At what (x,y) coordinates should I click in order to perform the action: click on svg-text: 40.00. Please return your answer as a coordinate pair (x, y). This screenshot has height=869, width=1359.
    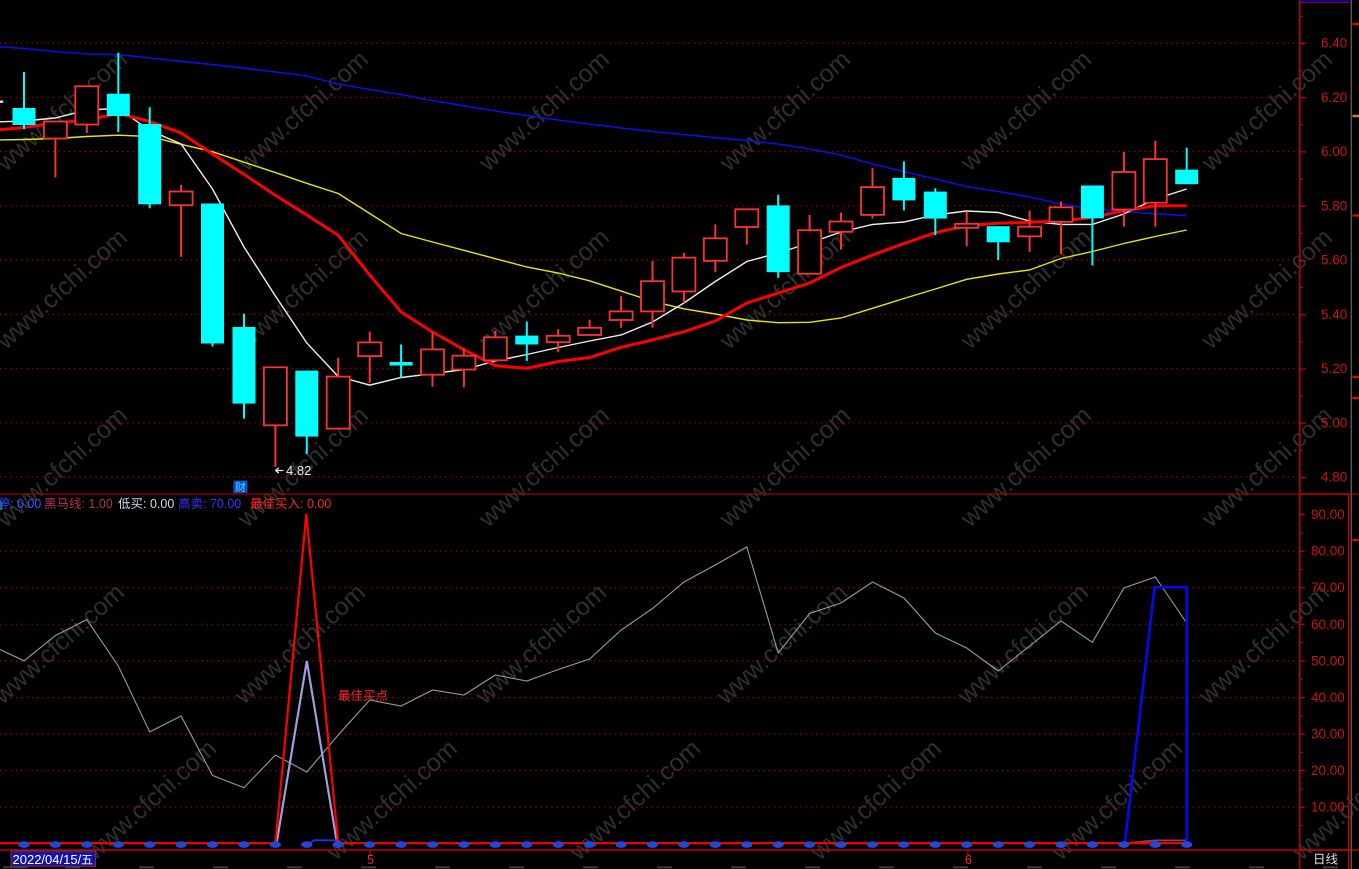
    Looking at the image, I should click on (1328, 697).